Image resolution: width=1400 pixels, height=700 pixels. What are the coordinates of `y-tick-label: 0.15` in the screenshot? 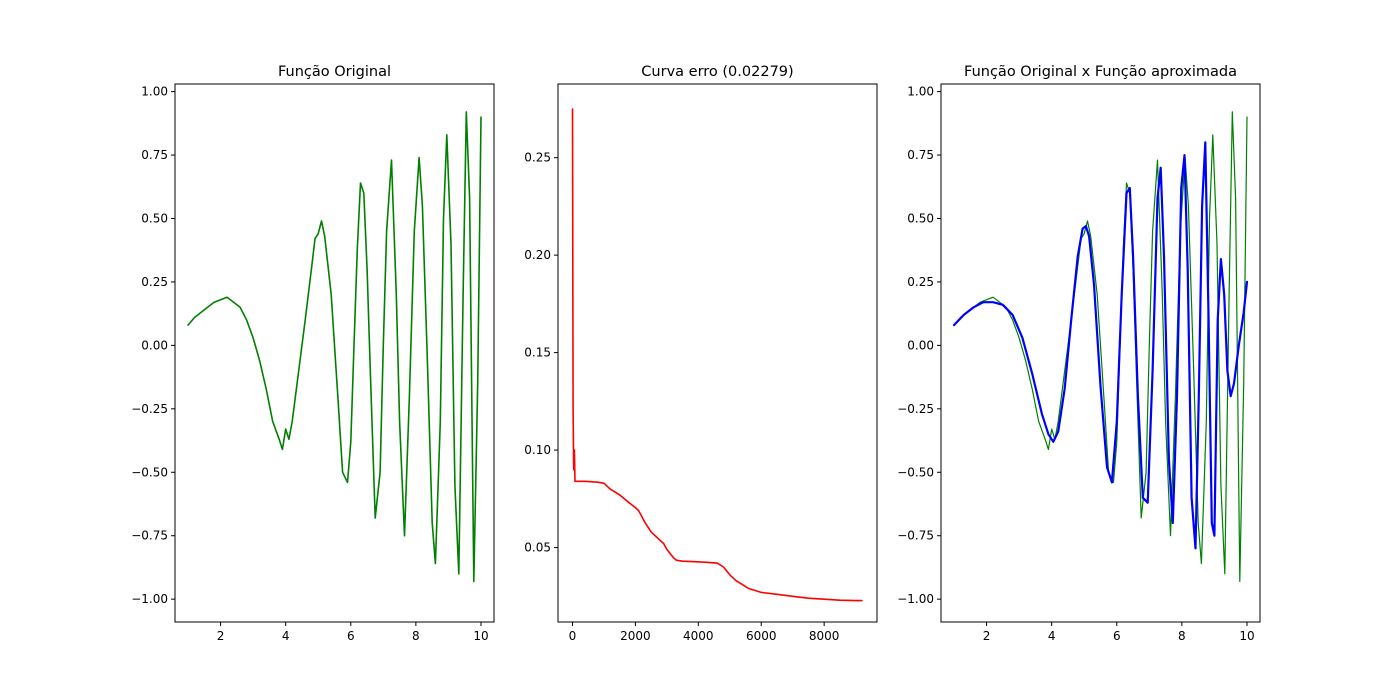 It's located at (537, 353).